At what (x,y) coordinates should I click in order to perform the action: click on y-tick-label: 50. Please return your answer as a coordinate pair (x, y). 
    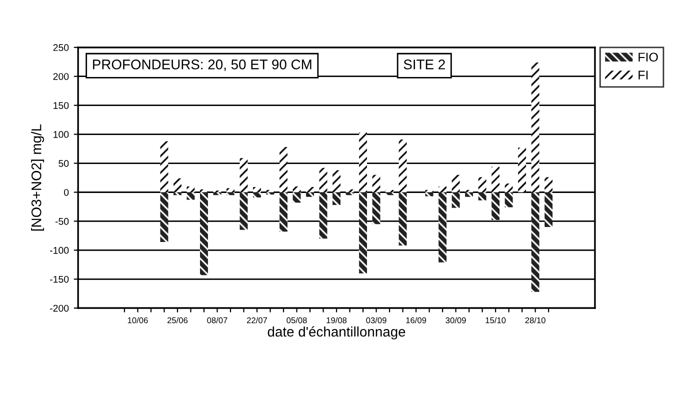
    Looking at the image, I should click on (63, 163).